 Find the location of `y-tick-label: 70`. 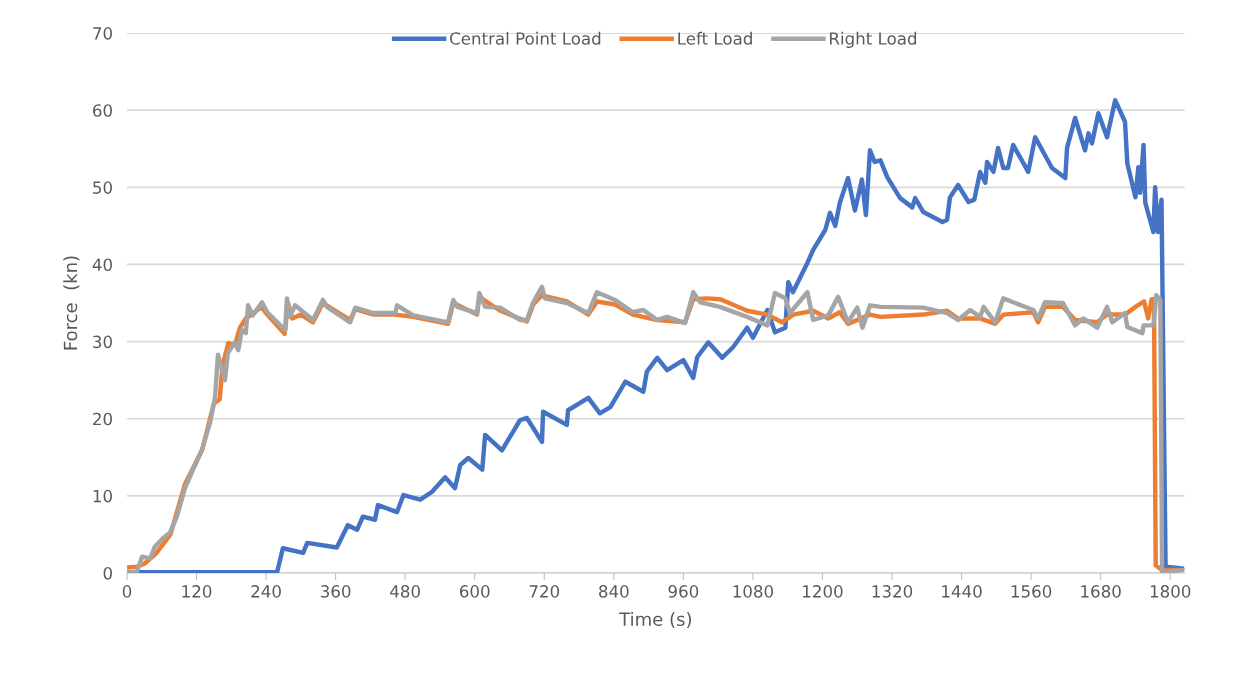

y-tick-label: 70 is located at coordinates (102, 33).